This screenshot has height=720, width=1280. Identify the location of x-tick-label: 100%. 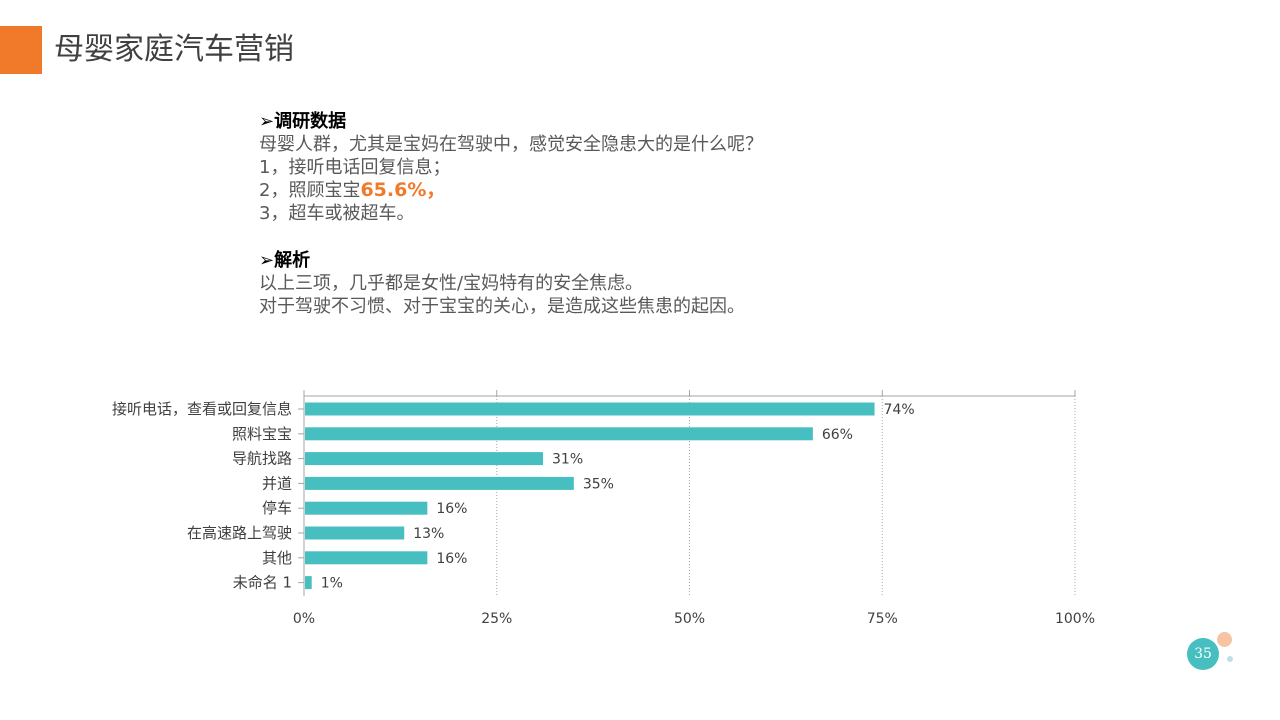
(1075, 619).